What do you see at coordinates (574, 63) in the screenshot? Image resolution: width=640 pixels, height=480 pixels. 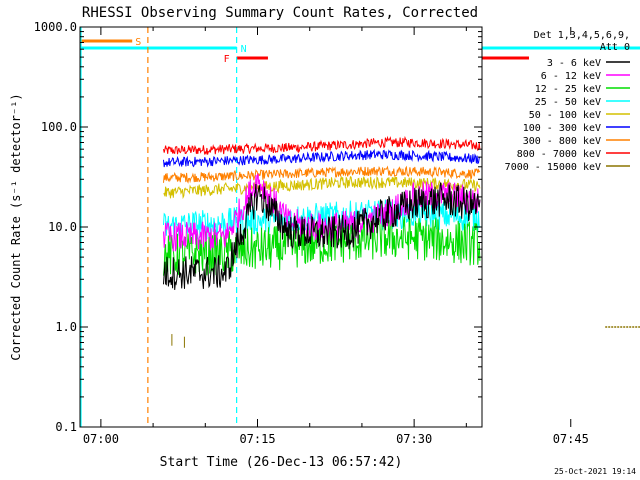 I see `legend-entry-label: 3 - 6 keV` at bounding box center [574, 63].